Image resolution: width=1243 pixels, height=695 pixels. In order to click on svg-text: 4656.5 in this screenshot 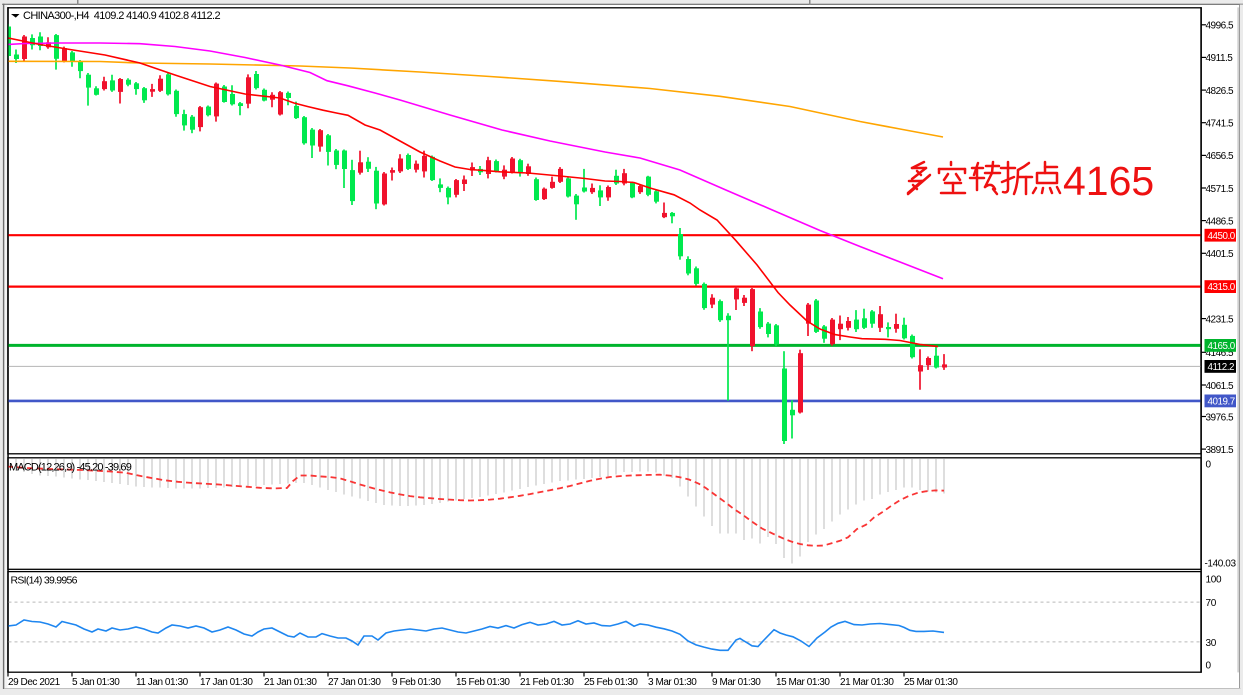, I will do `click(1220, 156)`.